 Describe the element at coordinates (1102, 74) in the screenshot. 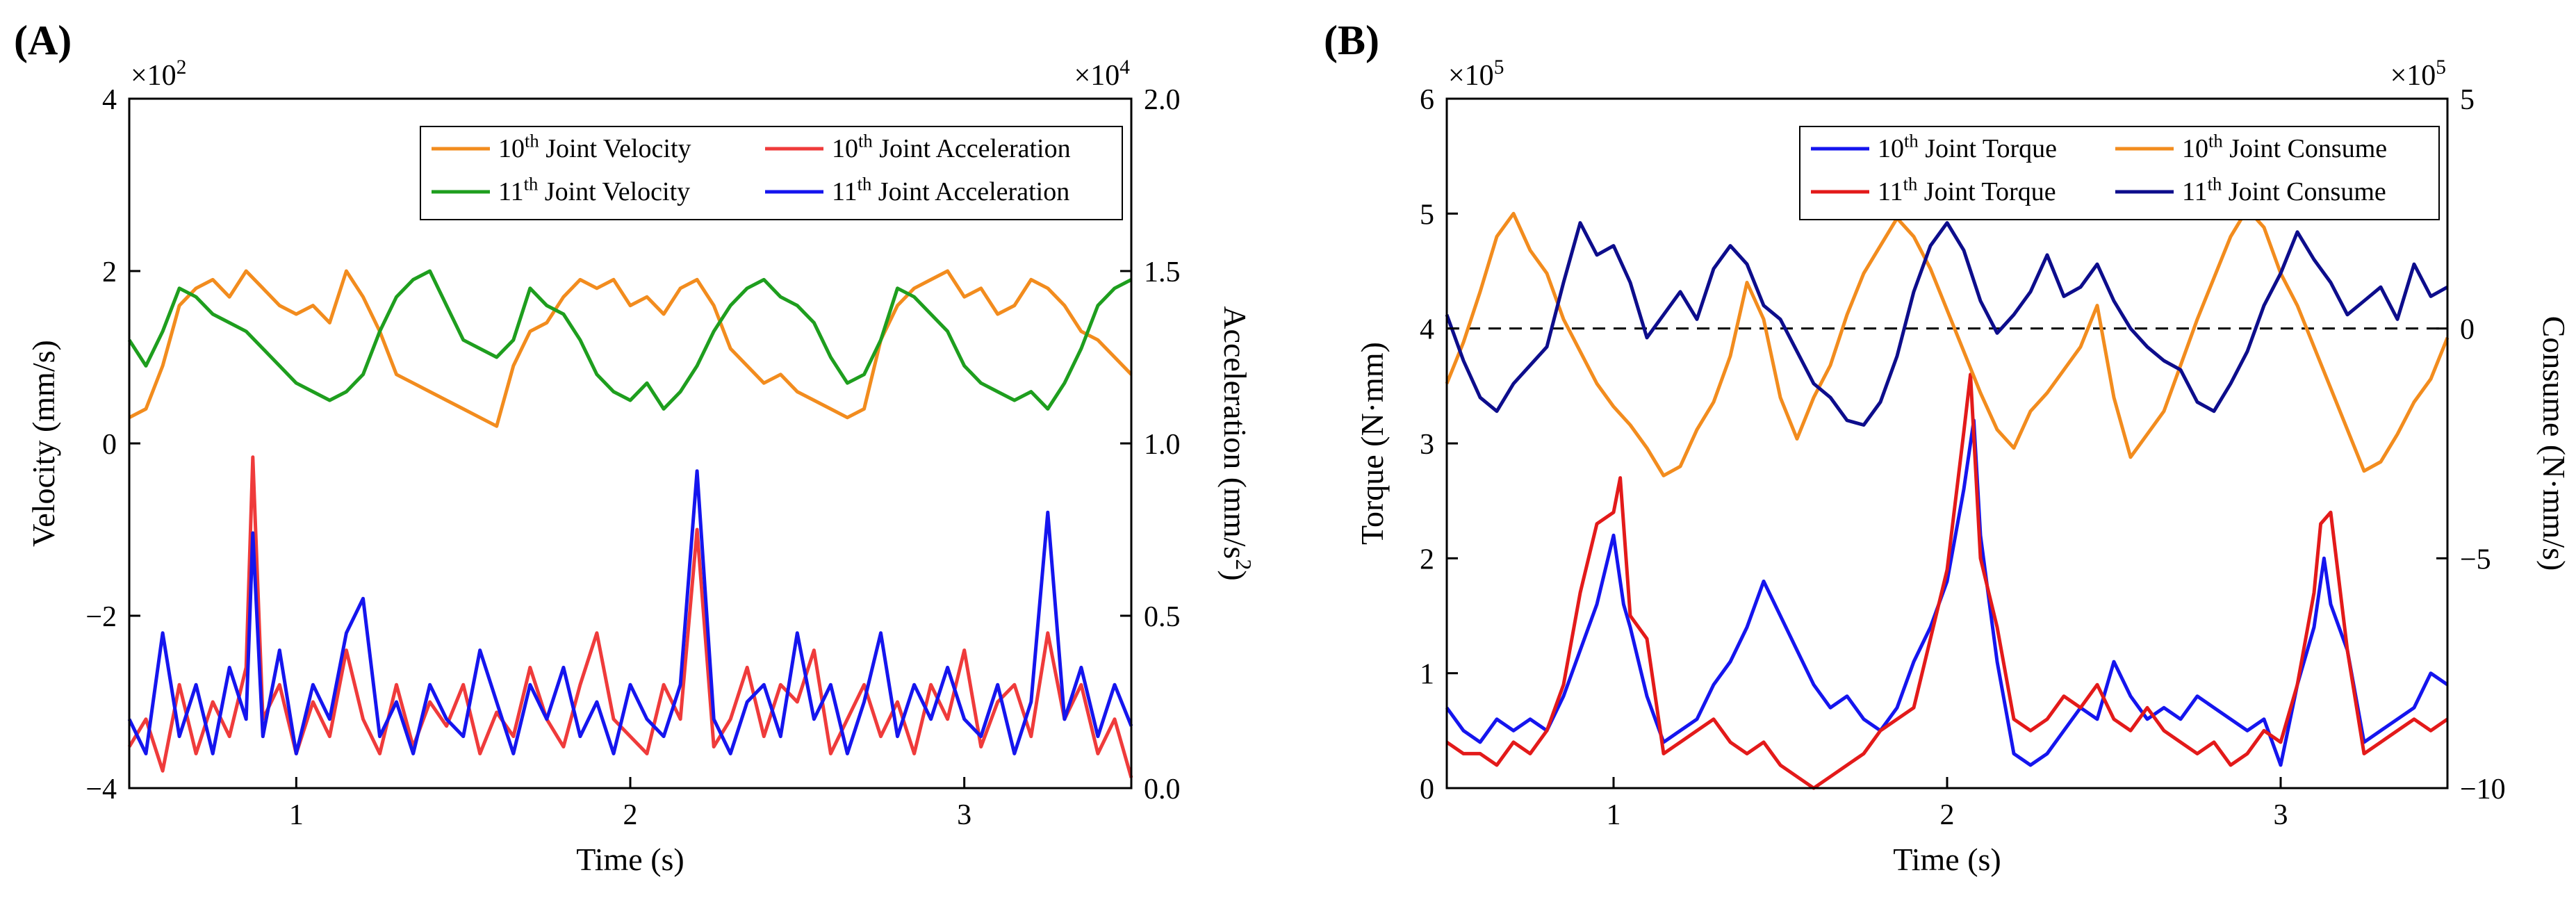

I see `right-axis-multiplier: ×10⁴` at that location.